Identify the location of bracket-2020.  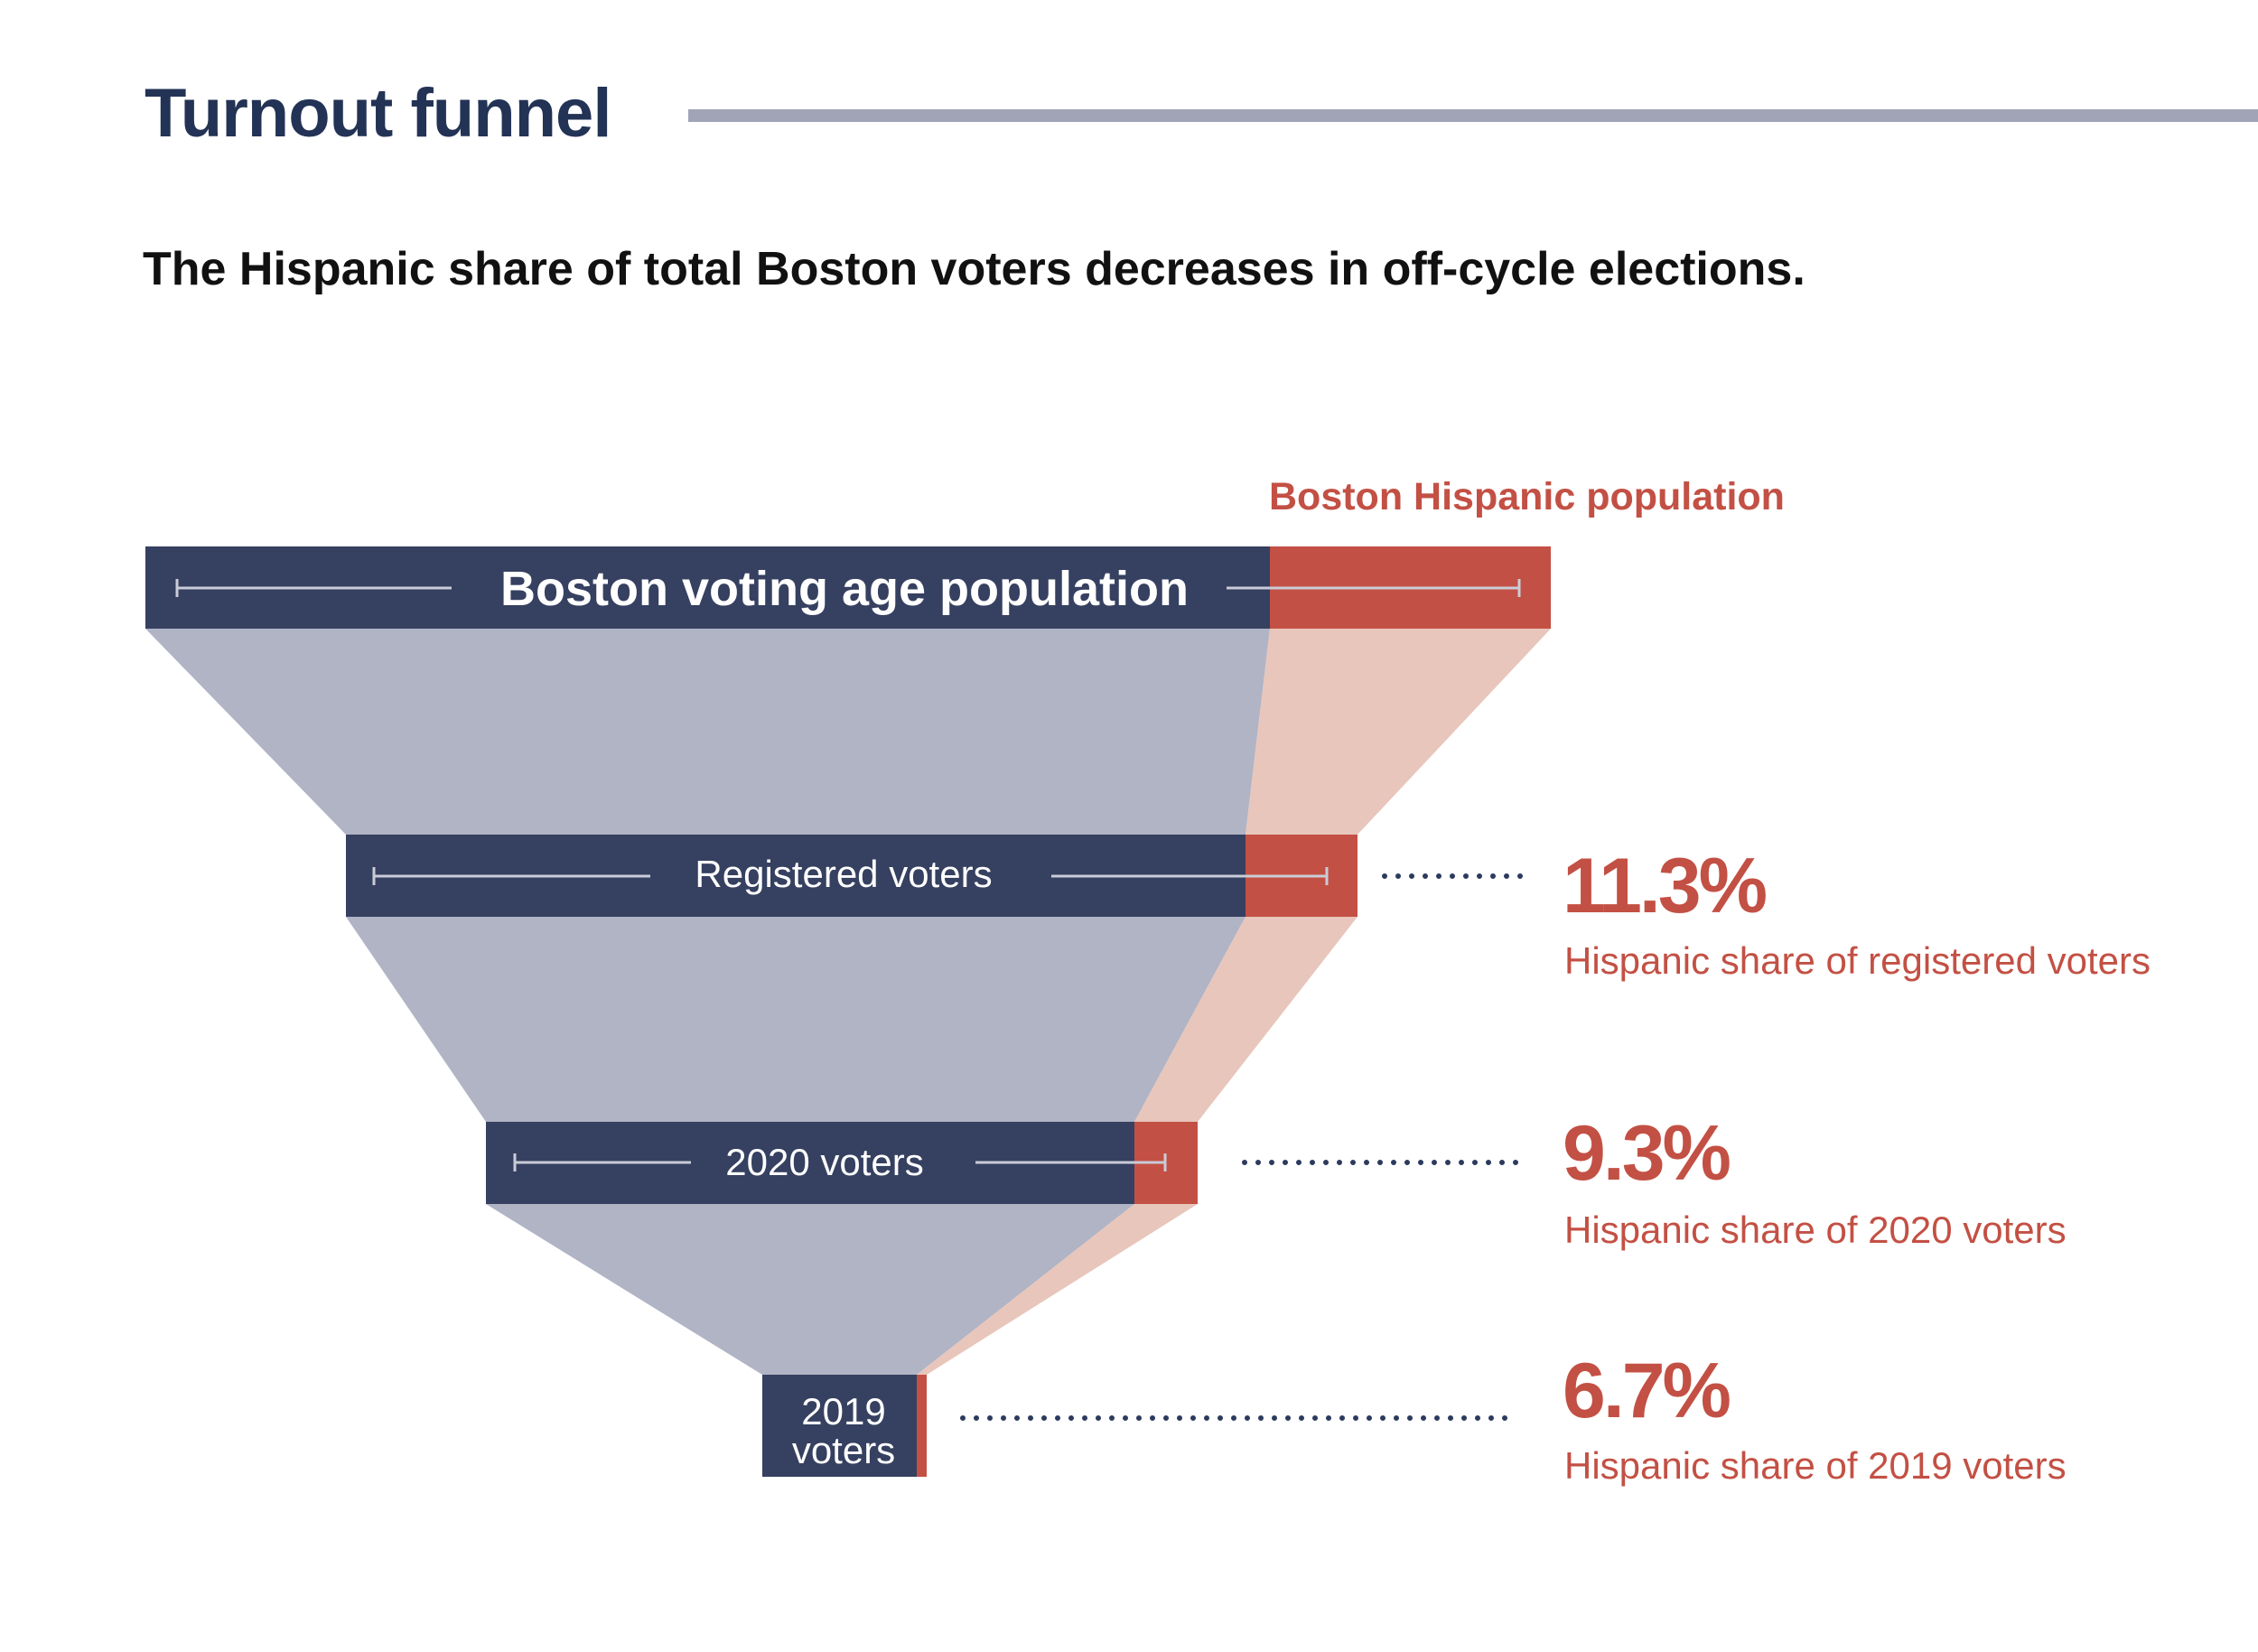
(840, 1162).